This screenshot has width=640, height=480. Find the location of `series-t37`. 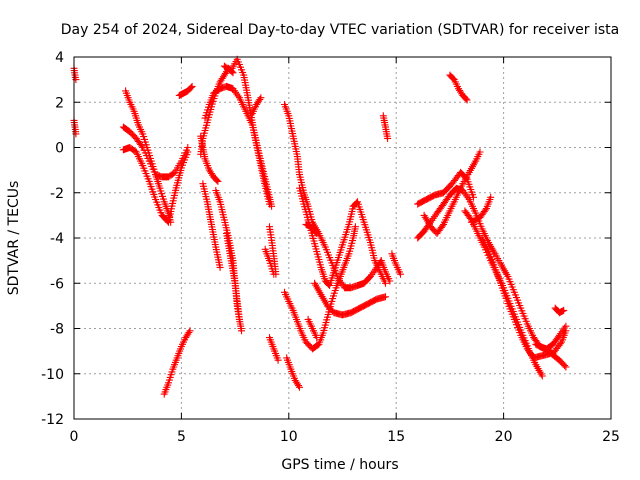

series-t37 is located at coordinates (559, 310).